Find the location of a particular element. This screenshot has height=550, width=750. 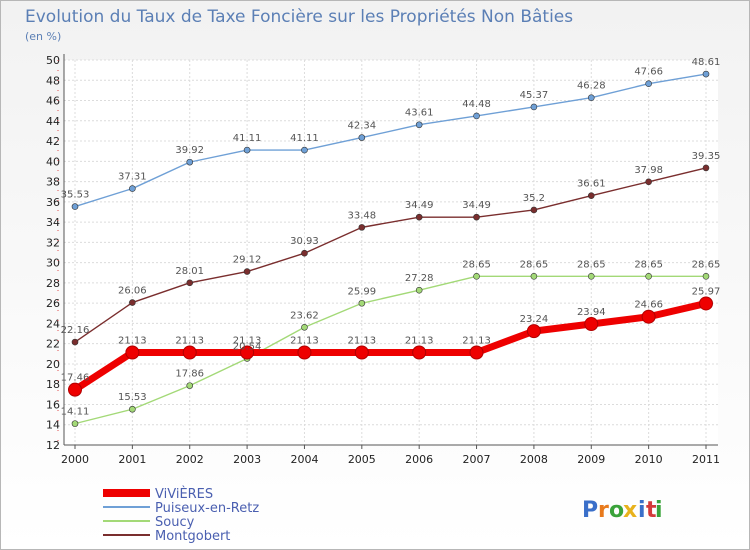

data-label: 25.99 is located at coordinates (361, 291).